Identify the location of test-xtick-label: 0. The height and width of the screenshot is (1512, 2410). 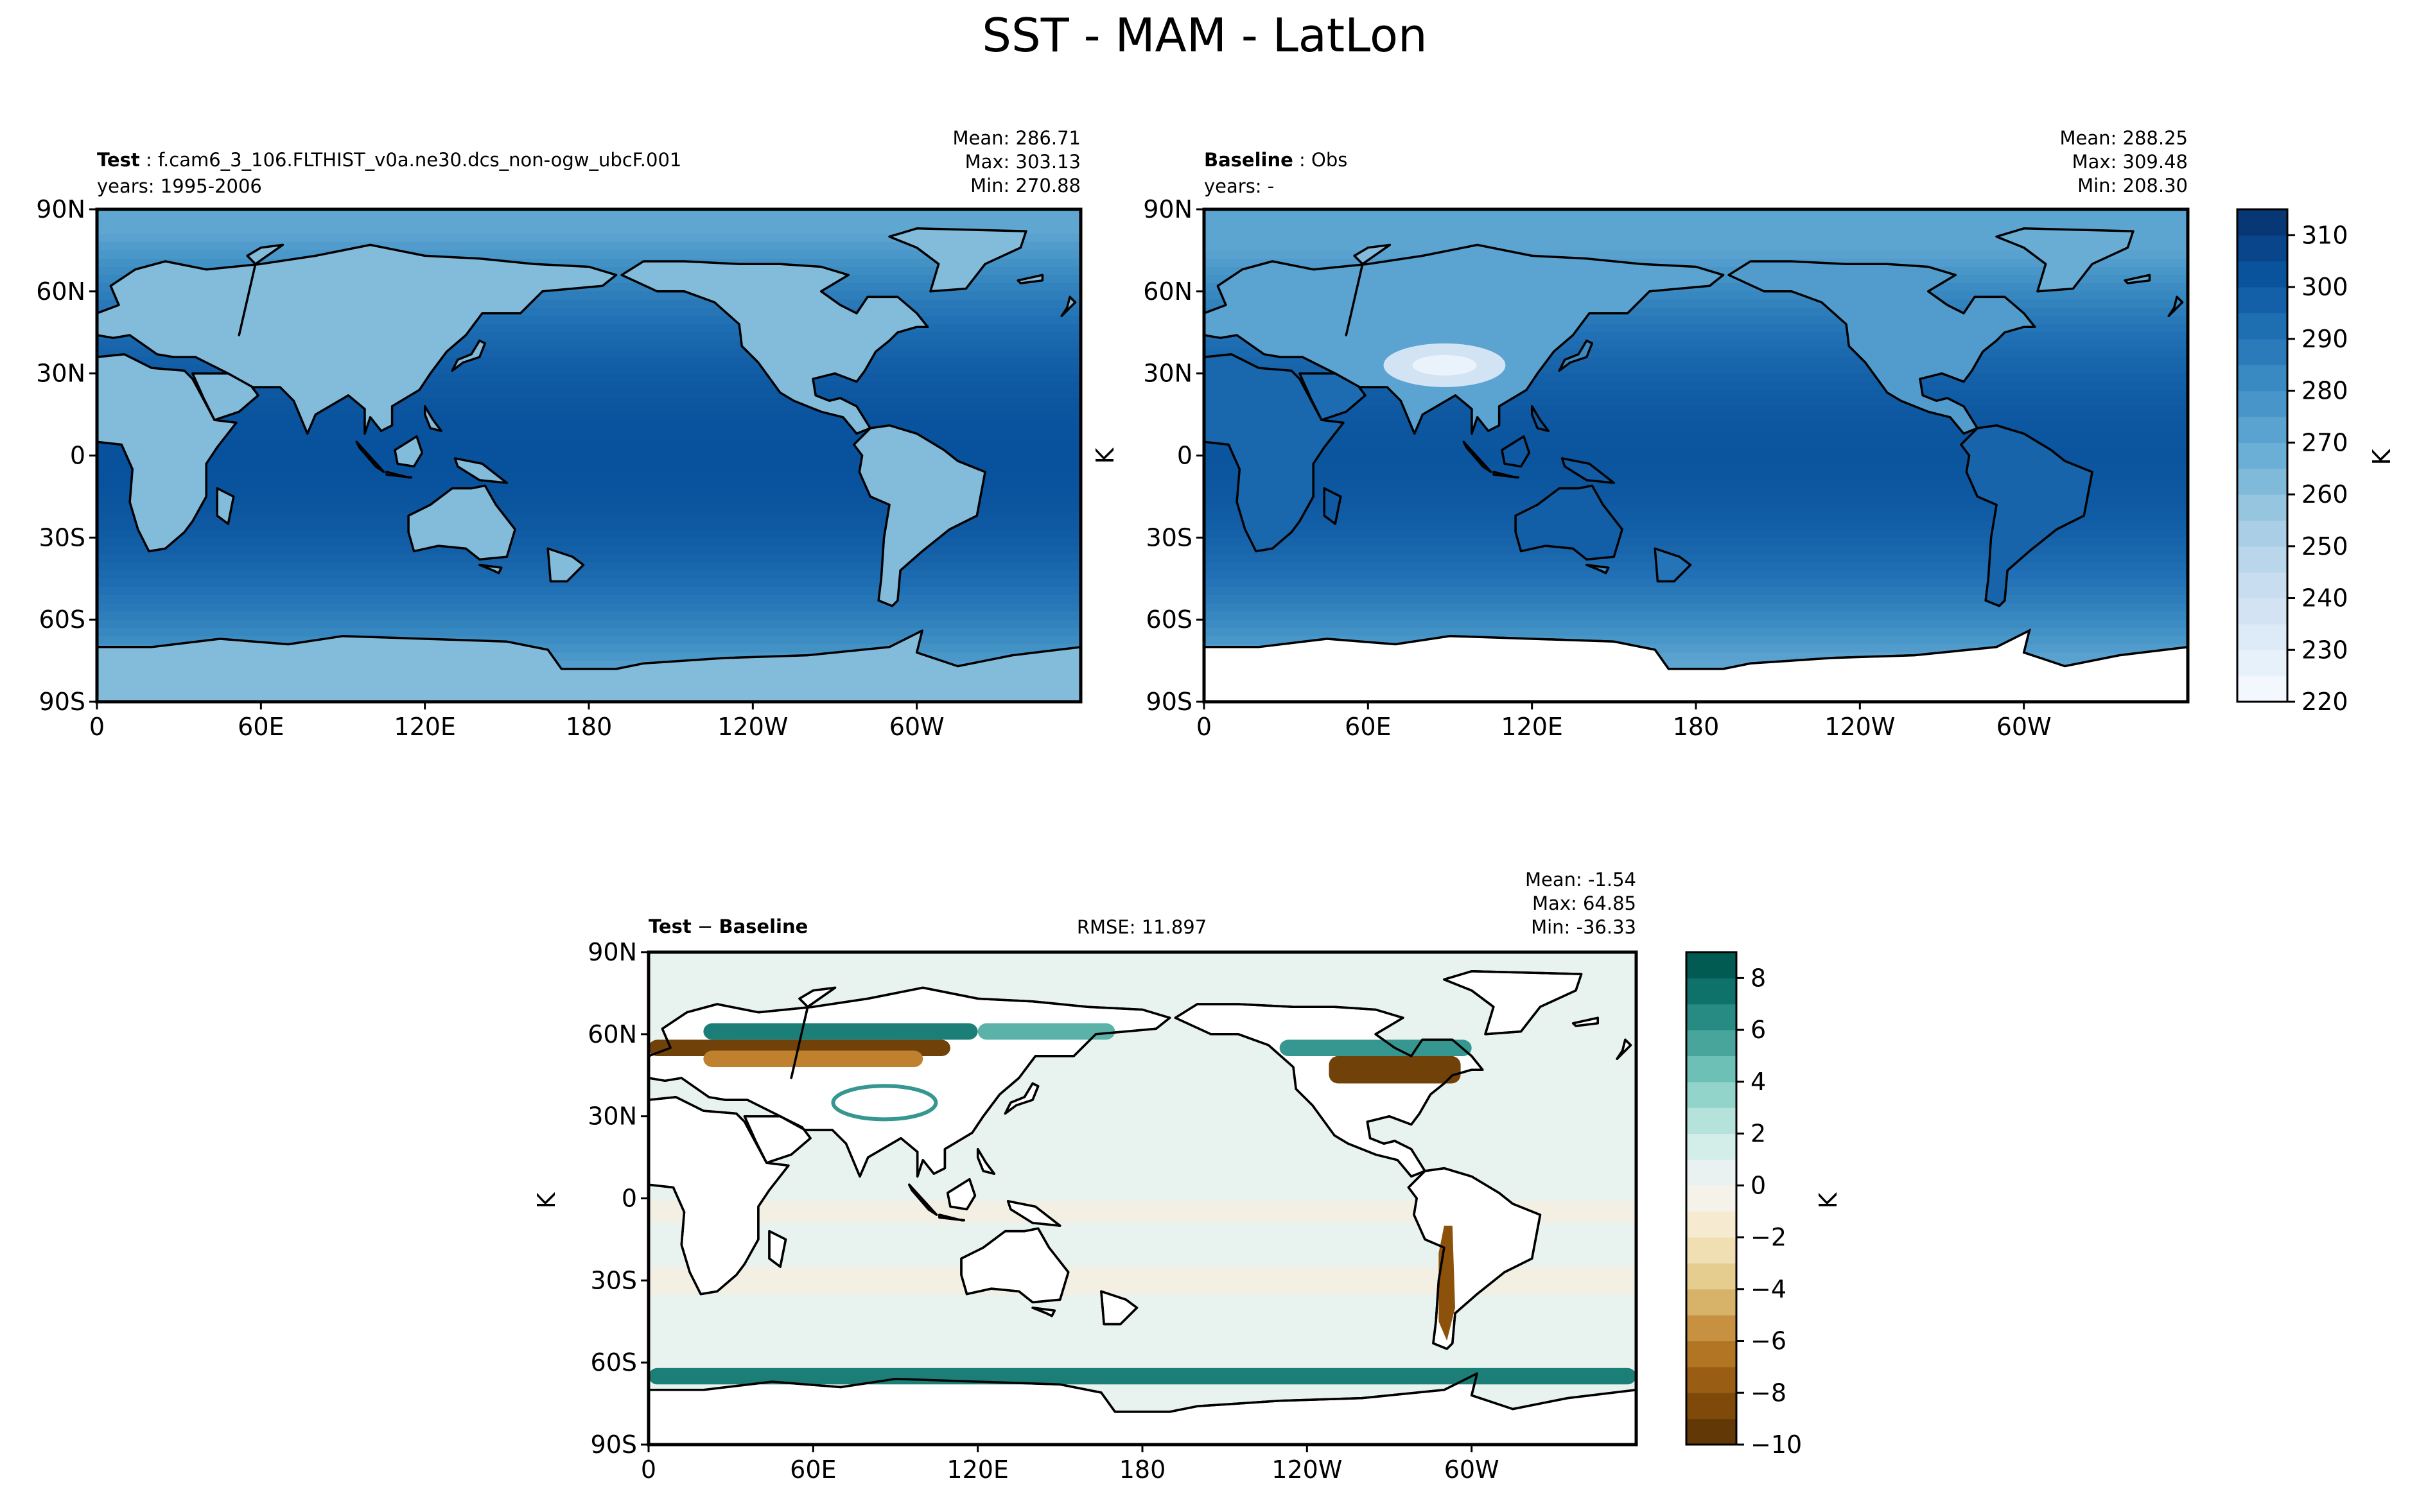
(97, 727).